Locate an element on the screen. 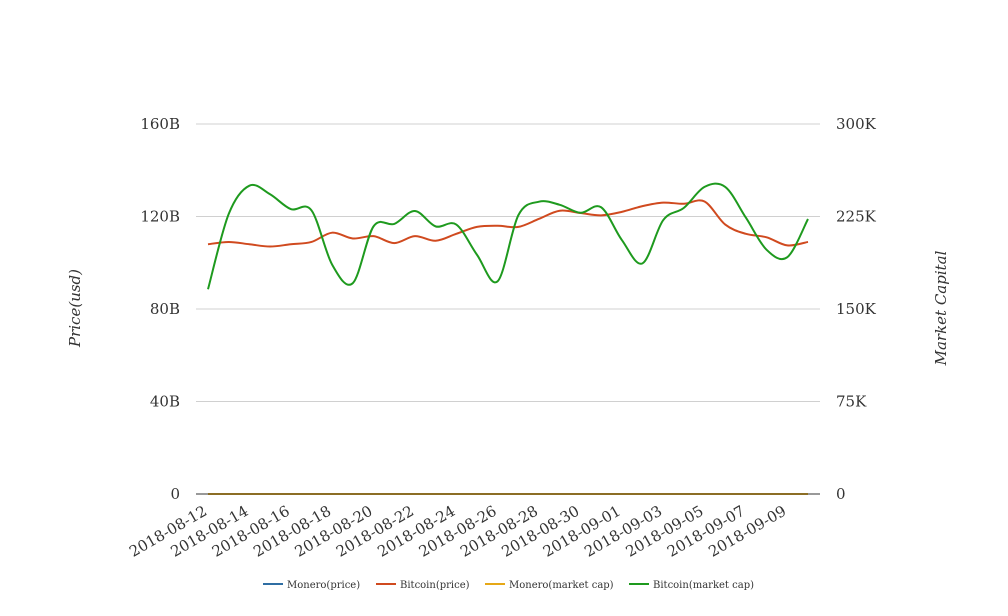  y-left-tick-label: 160B is located at coordinates (160, 124).